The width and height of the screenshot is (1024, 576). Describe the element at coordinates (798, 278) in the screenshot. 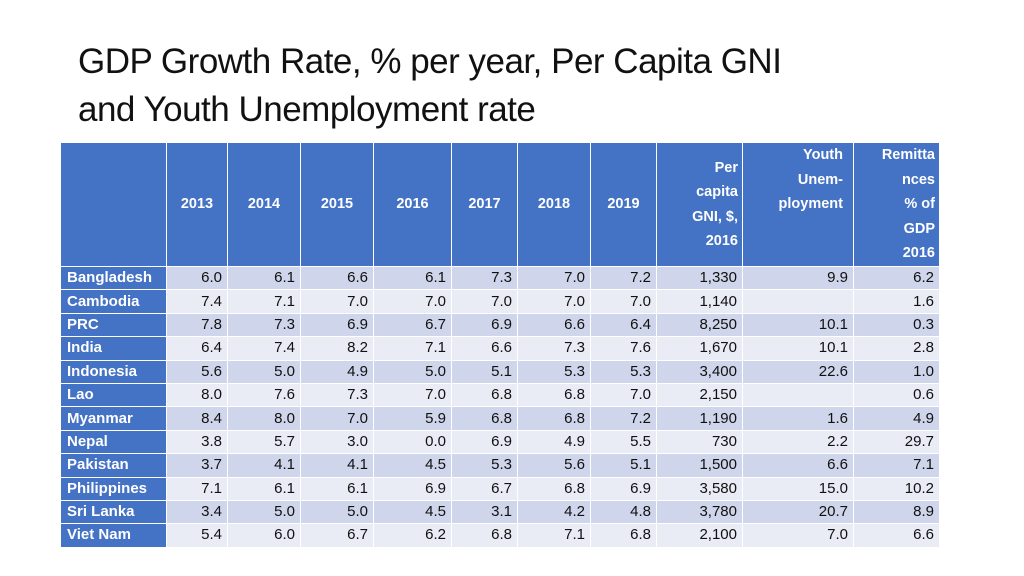

I see `youth-cell: 9.9` at that location.